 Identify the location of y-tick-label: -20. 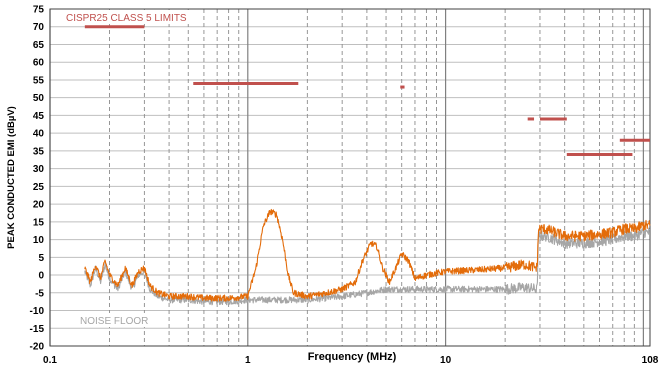
(37, 347).